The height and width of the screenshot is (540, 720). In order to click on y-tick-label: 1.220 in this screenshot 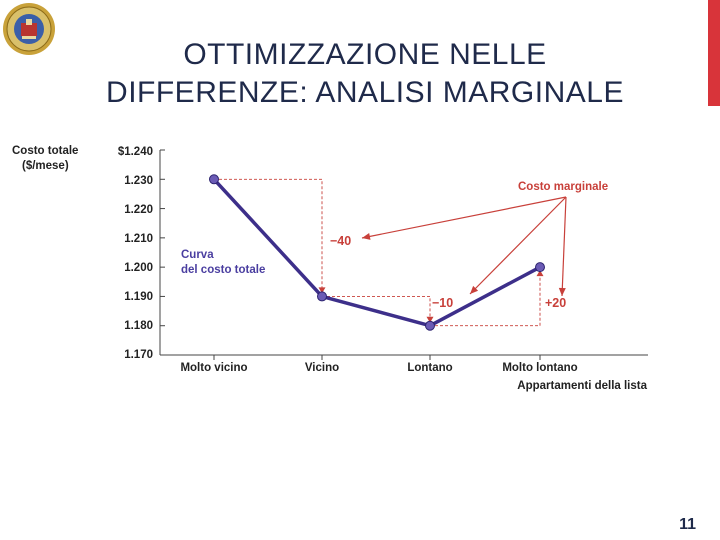, I will do `click(138, 210)`.